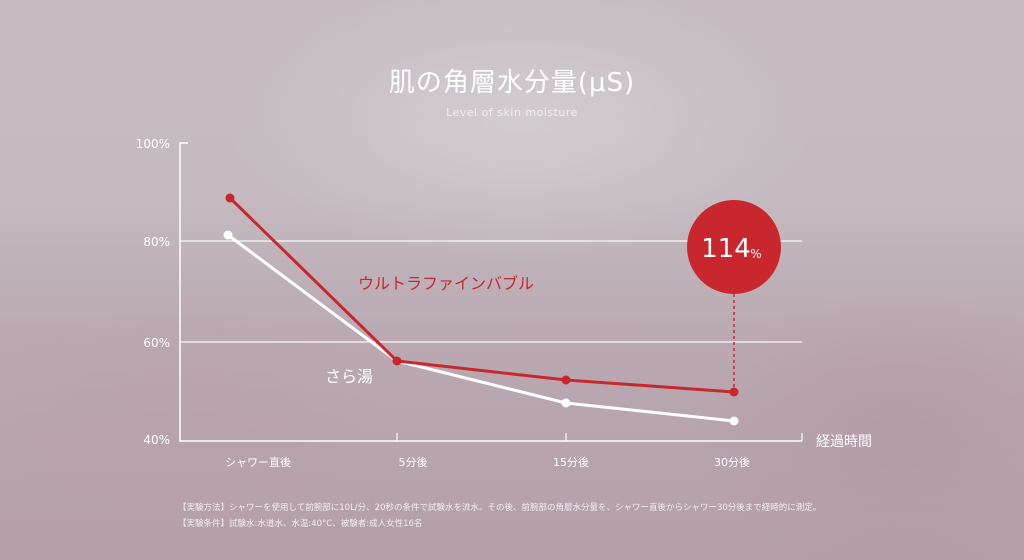  I want to click on series-label-sarayu: さら湯, so click(349, 376).